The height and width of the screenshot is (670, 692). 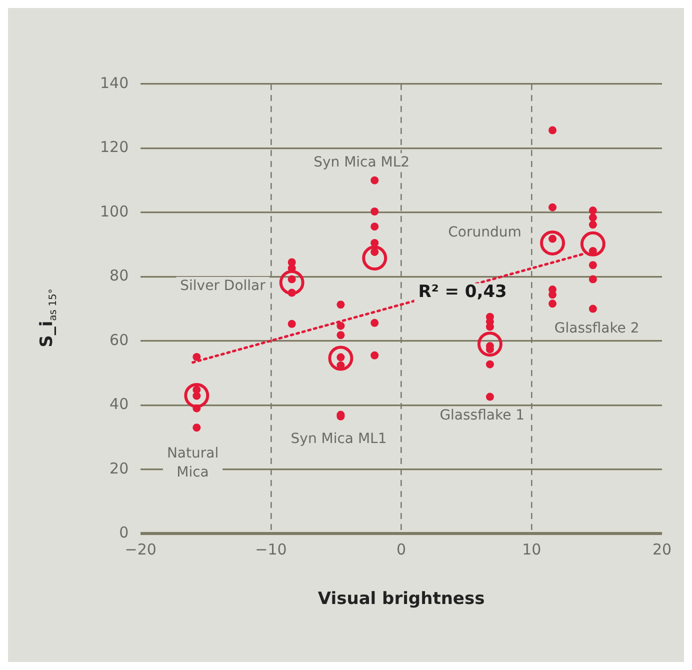 What do you see at coordinates (124, 532) in the screenshot?
I see `y-tick-label: 0` at bounding box center [124, 532].